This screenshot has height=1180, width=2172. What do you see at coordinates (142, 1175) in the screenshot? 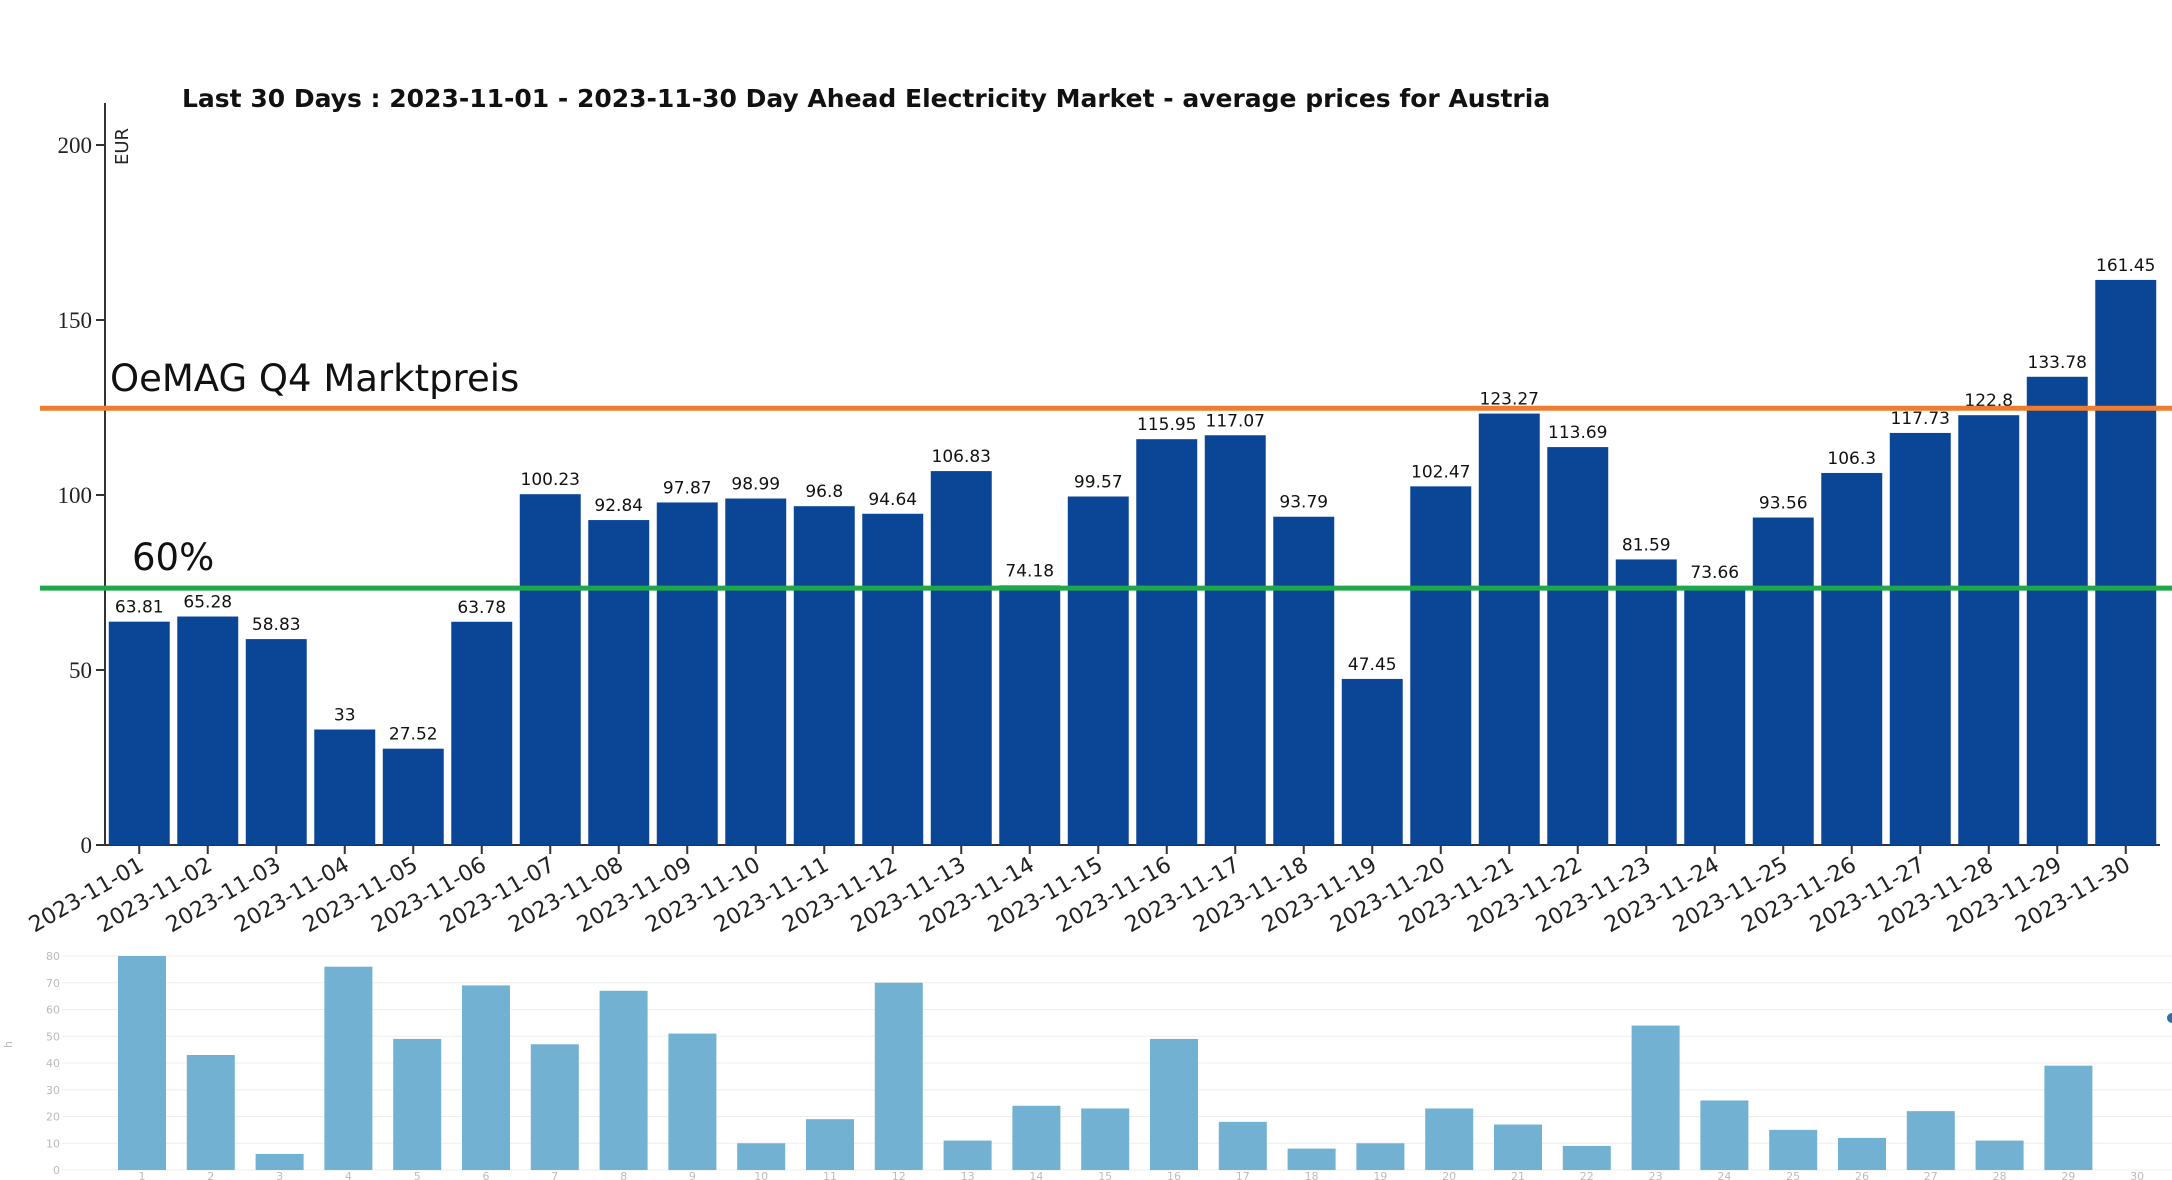
I see `sub-x-tick-label: 1` at bounding box center [142, 1175].